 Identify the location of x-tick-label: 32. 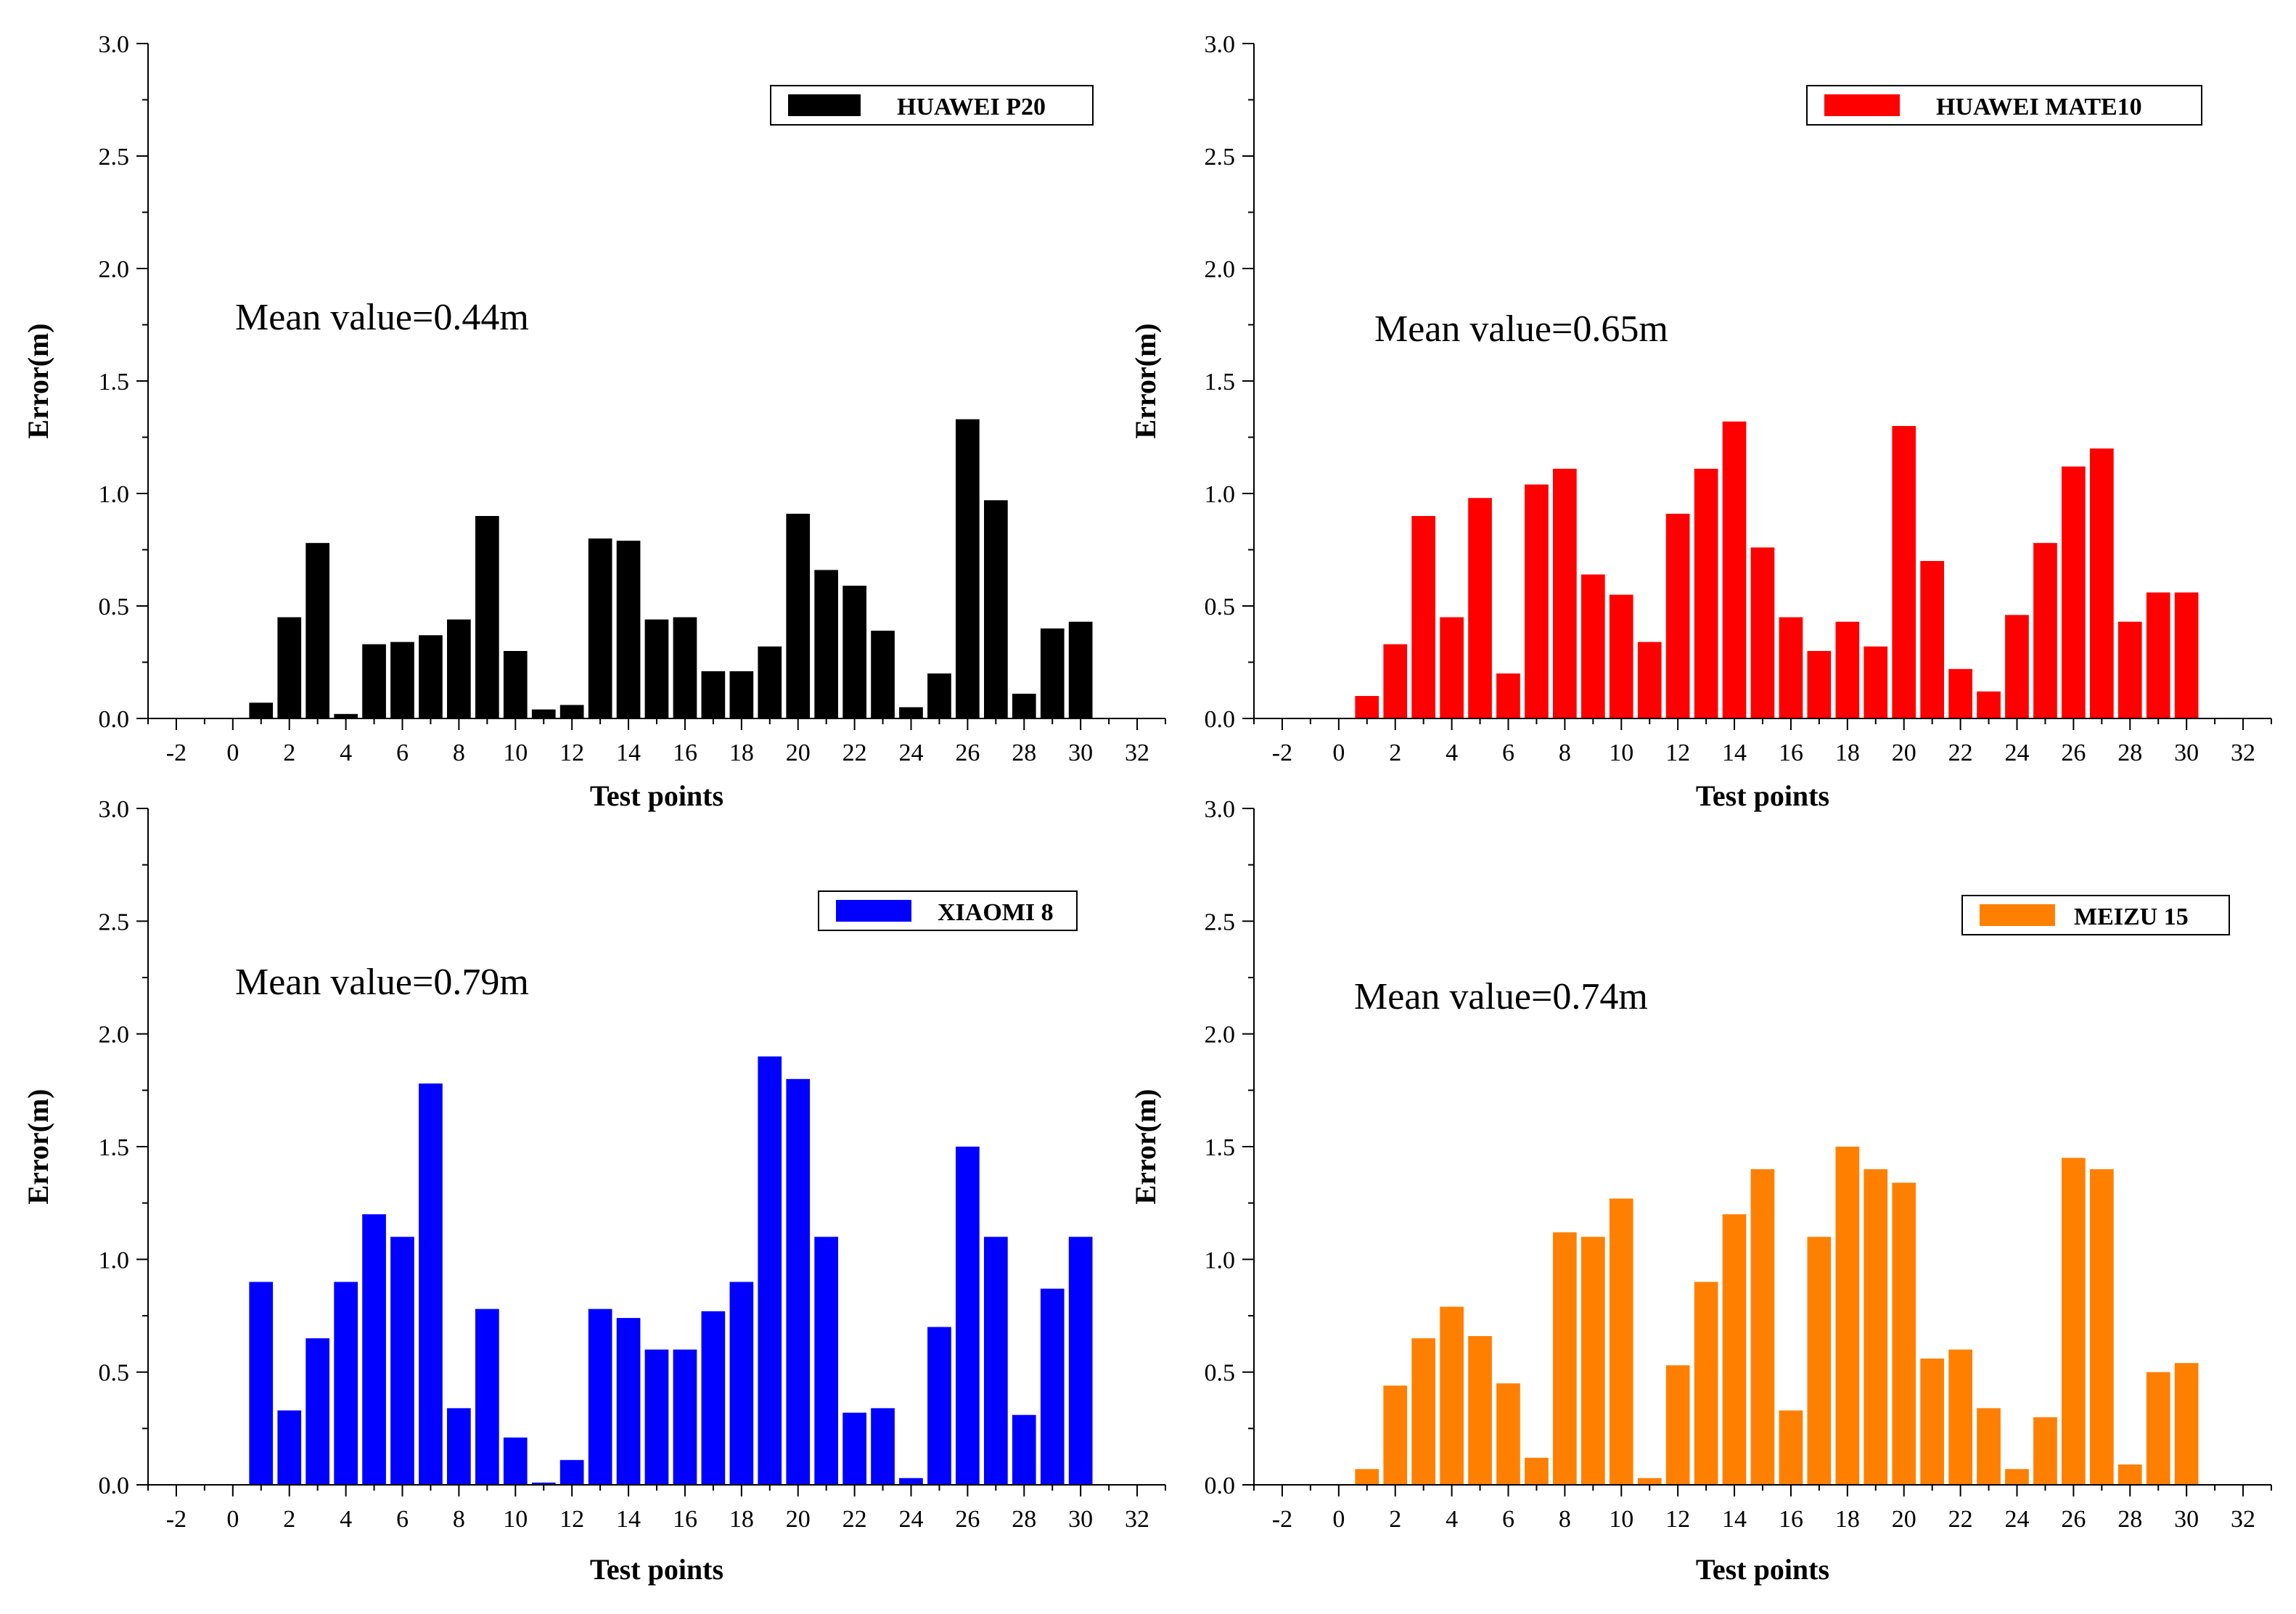
(1137, 1520).